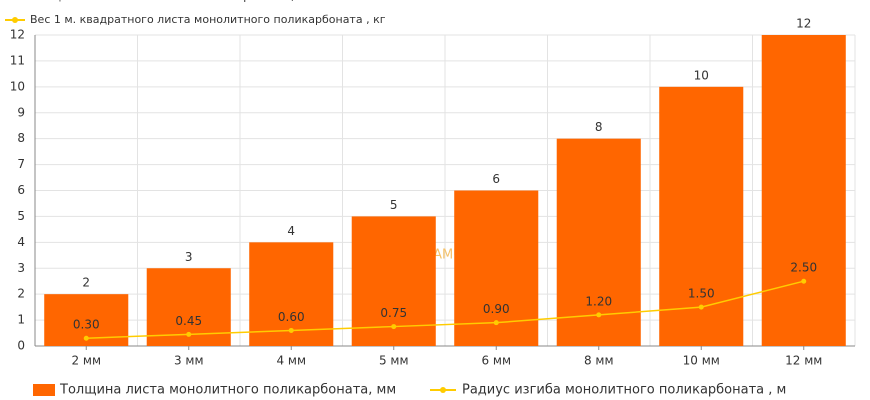 Image resolution: width=870 pixels, height=400 pixels. What do you see at coordinates (188, 321) in the screenshot?
I see `line-value-label: 0.45` at bounding box center [188, 321].